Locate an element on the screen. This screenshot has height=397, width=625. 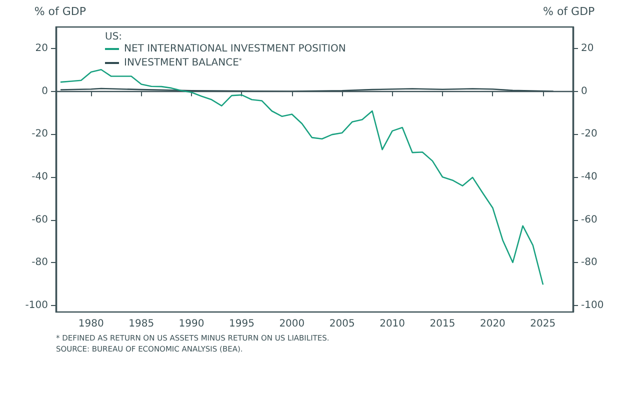
x-tick-label: 2000 is located at coordinates (292, 324).